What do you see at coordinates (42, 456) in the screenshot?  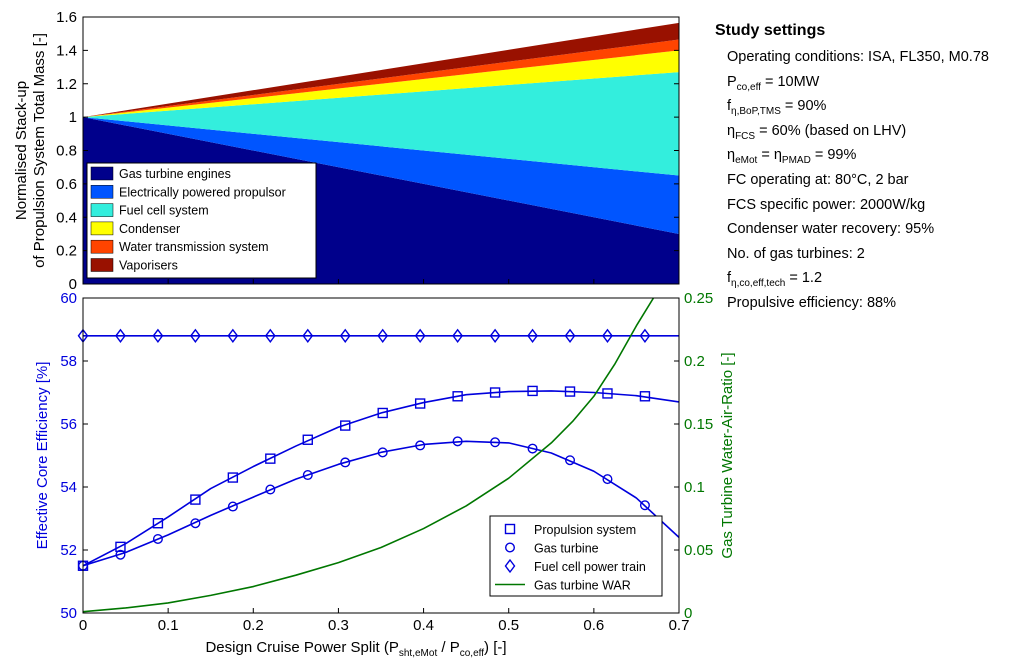 I see `left-y-axis-label: Effective Core Efficiency [%]` at bounding box center [42, 456].